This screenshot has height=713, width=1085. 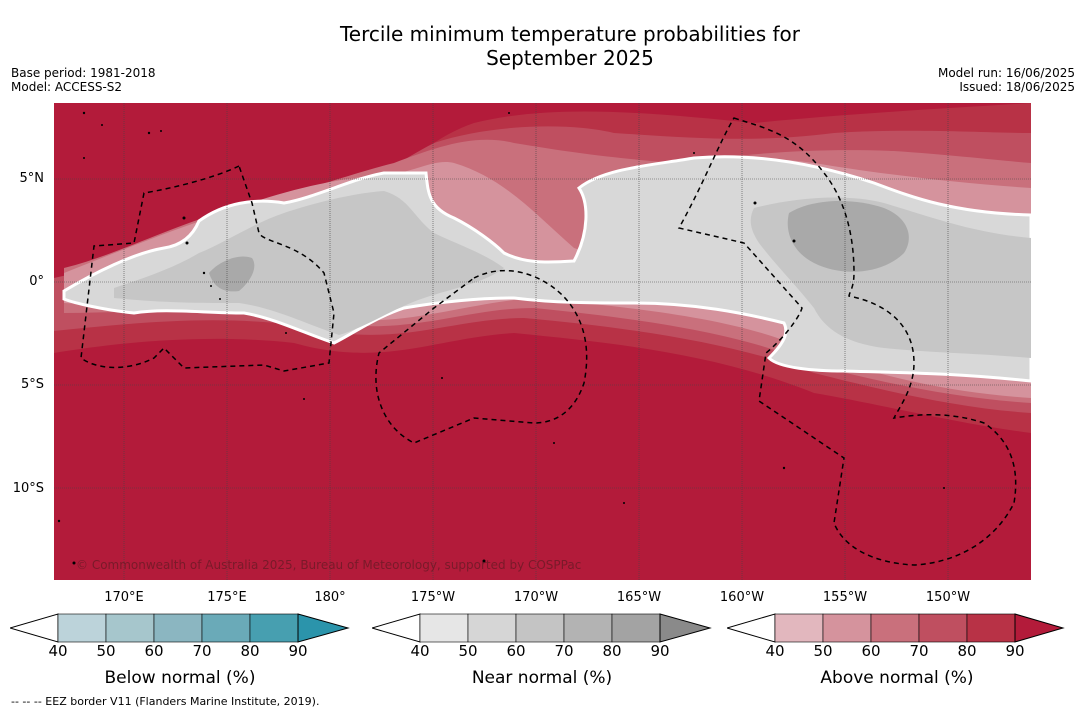 What do you see at coordinates (28, 488) in the screenshot?
I see `lat-label-10s: 10°S` at bounding box center [28, 488].